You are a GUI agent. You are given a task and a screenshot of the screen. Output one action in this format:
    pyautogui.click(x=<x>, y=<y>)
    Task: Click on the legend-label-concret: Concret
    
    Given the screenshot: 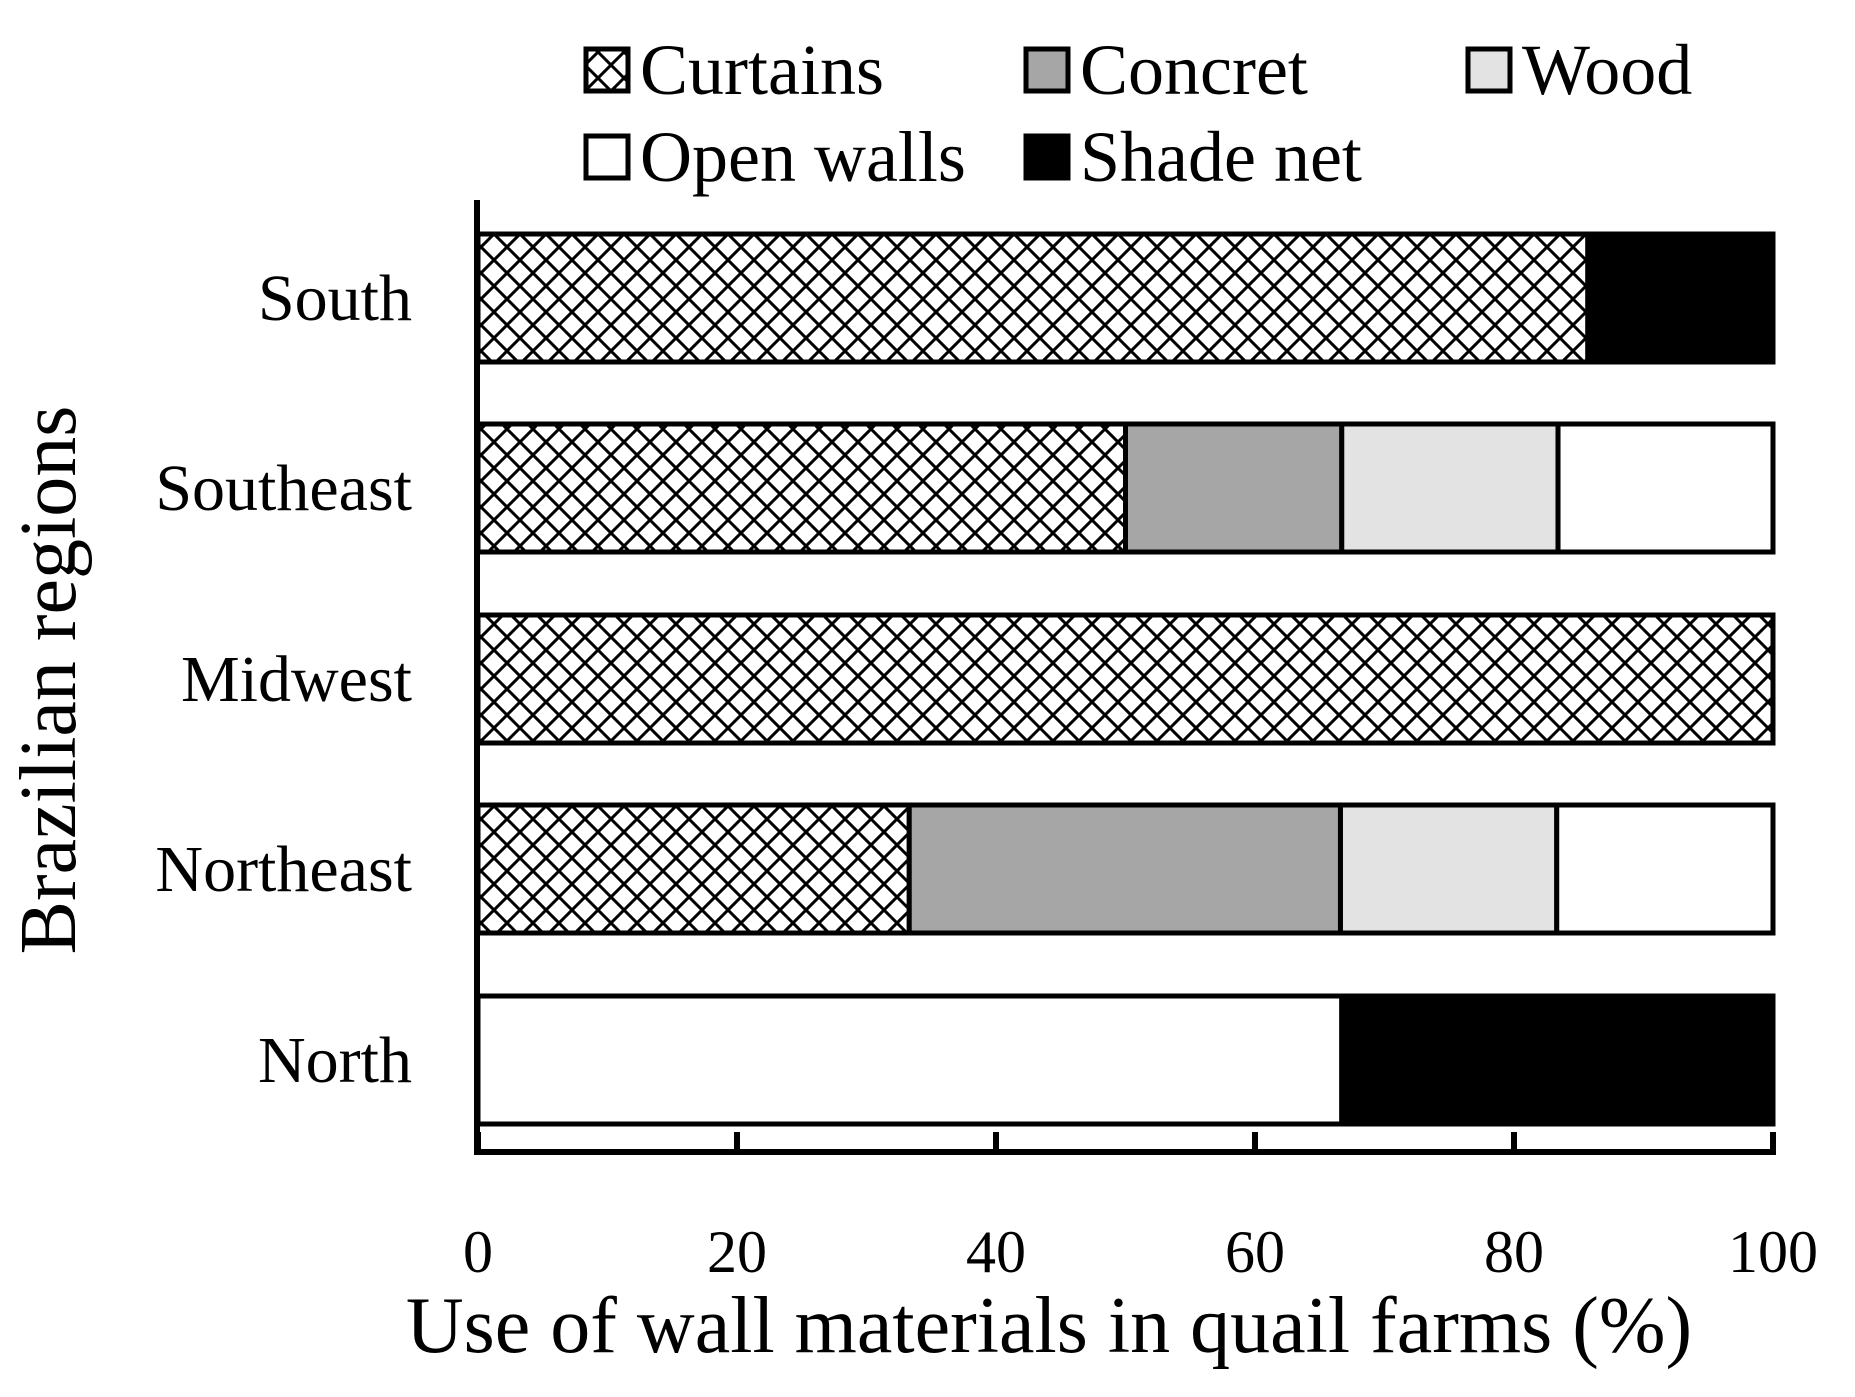 What is the action you would take?
    pyautogui.click(x=1194, y=70)
    